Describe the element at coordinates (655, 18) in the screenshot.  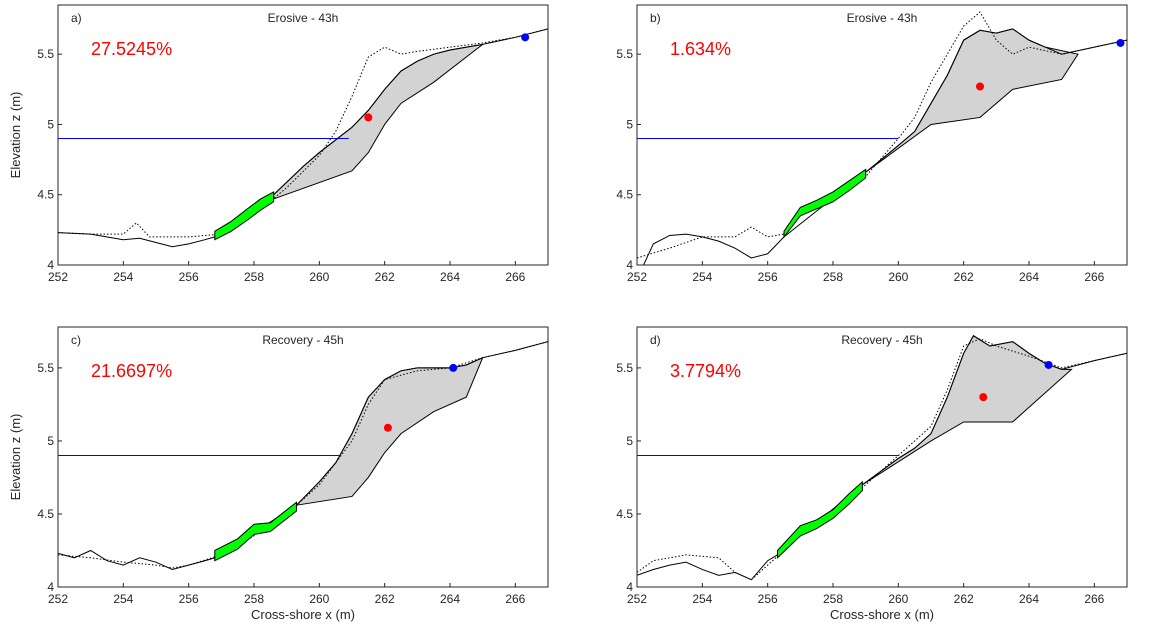
I see `panel-label: b)` at that location.